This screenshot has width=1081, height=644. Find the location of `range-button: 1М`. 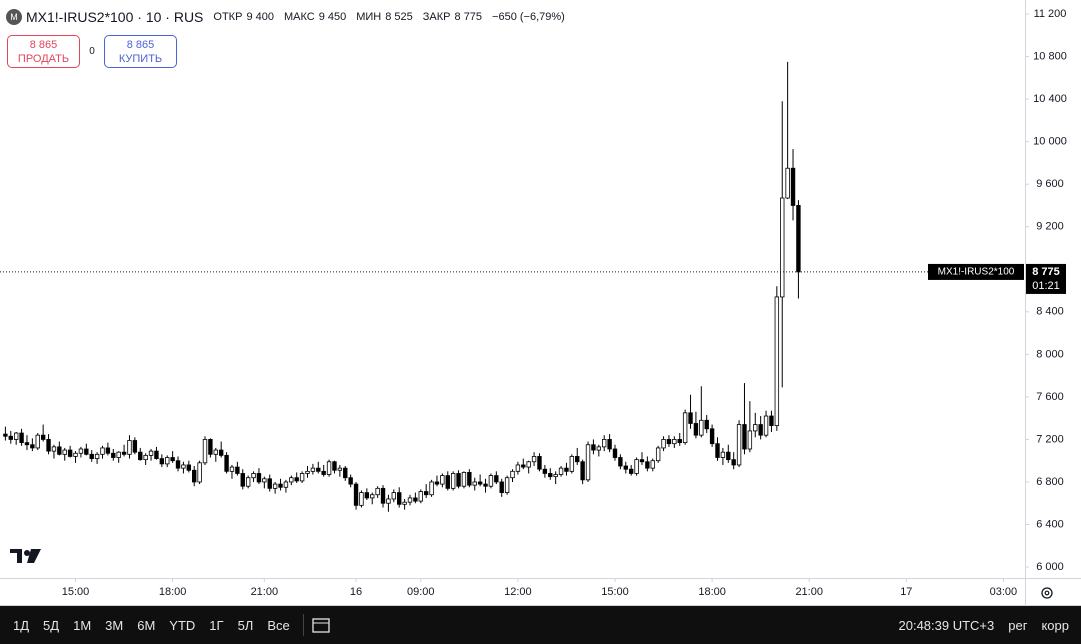

range-button: 1М is located at coordinates (82, 625).